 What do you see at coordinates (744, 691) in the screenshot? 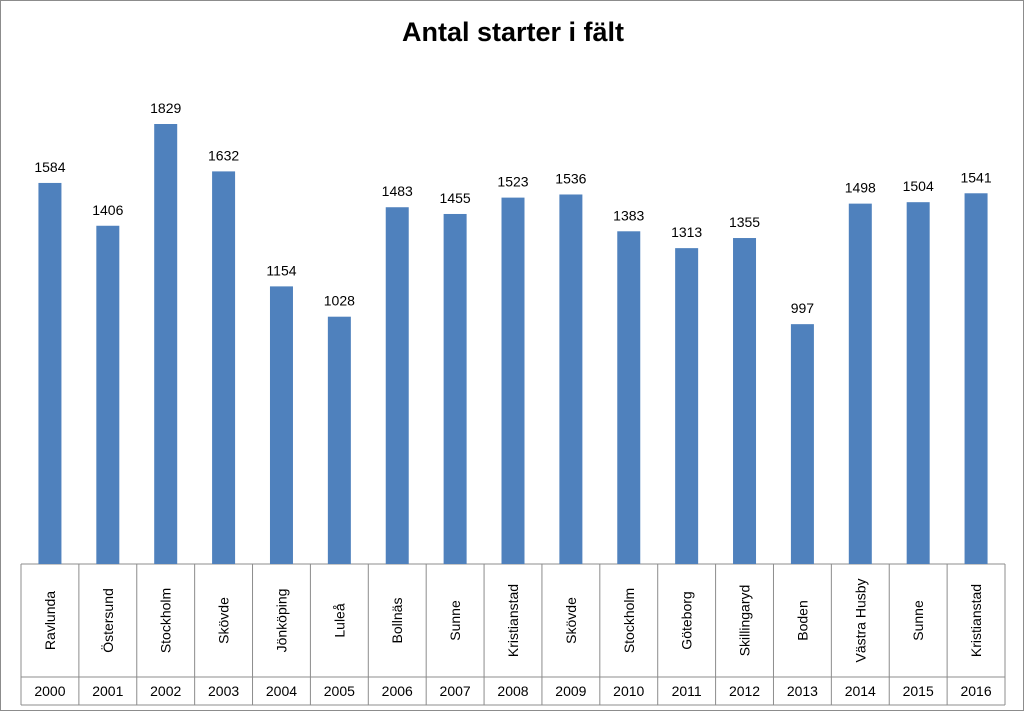
I see `year-label: 2012` at bounding box center [744, 691].